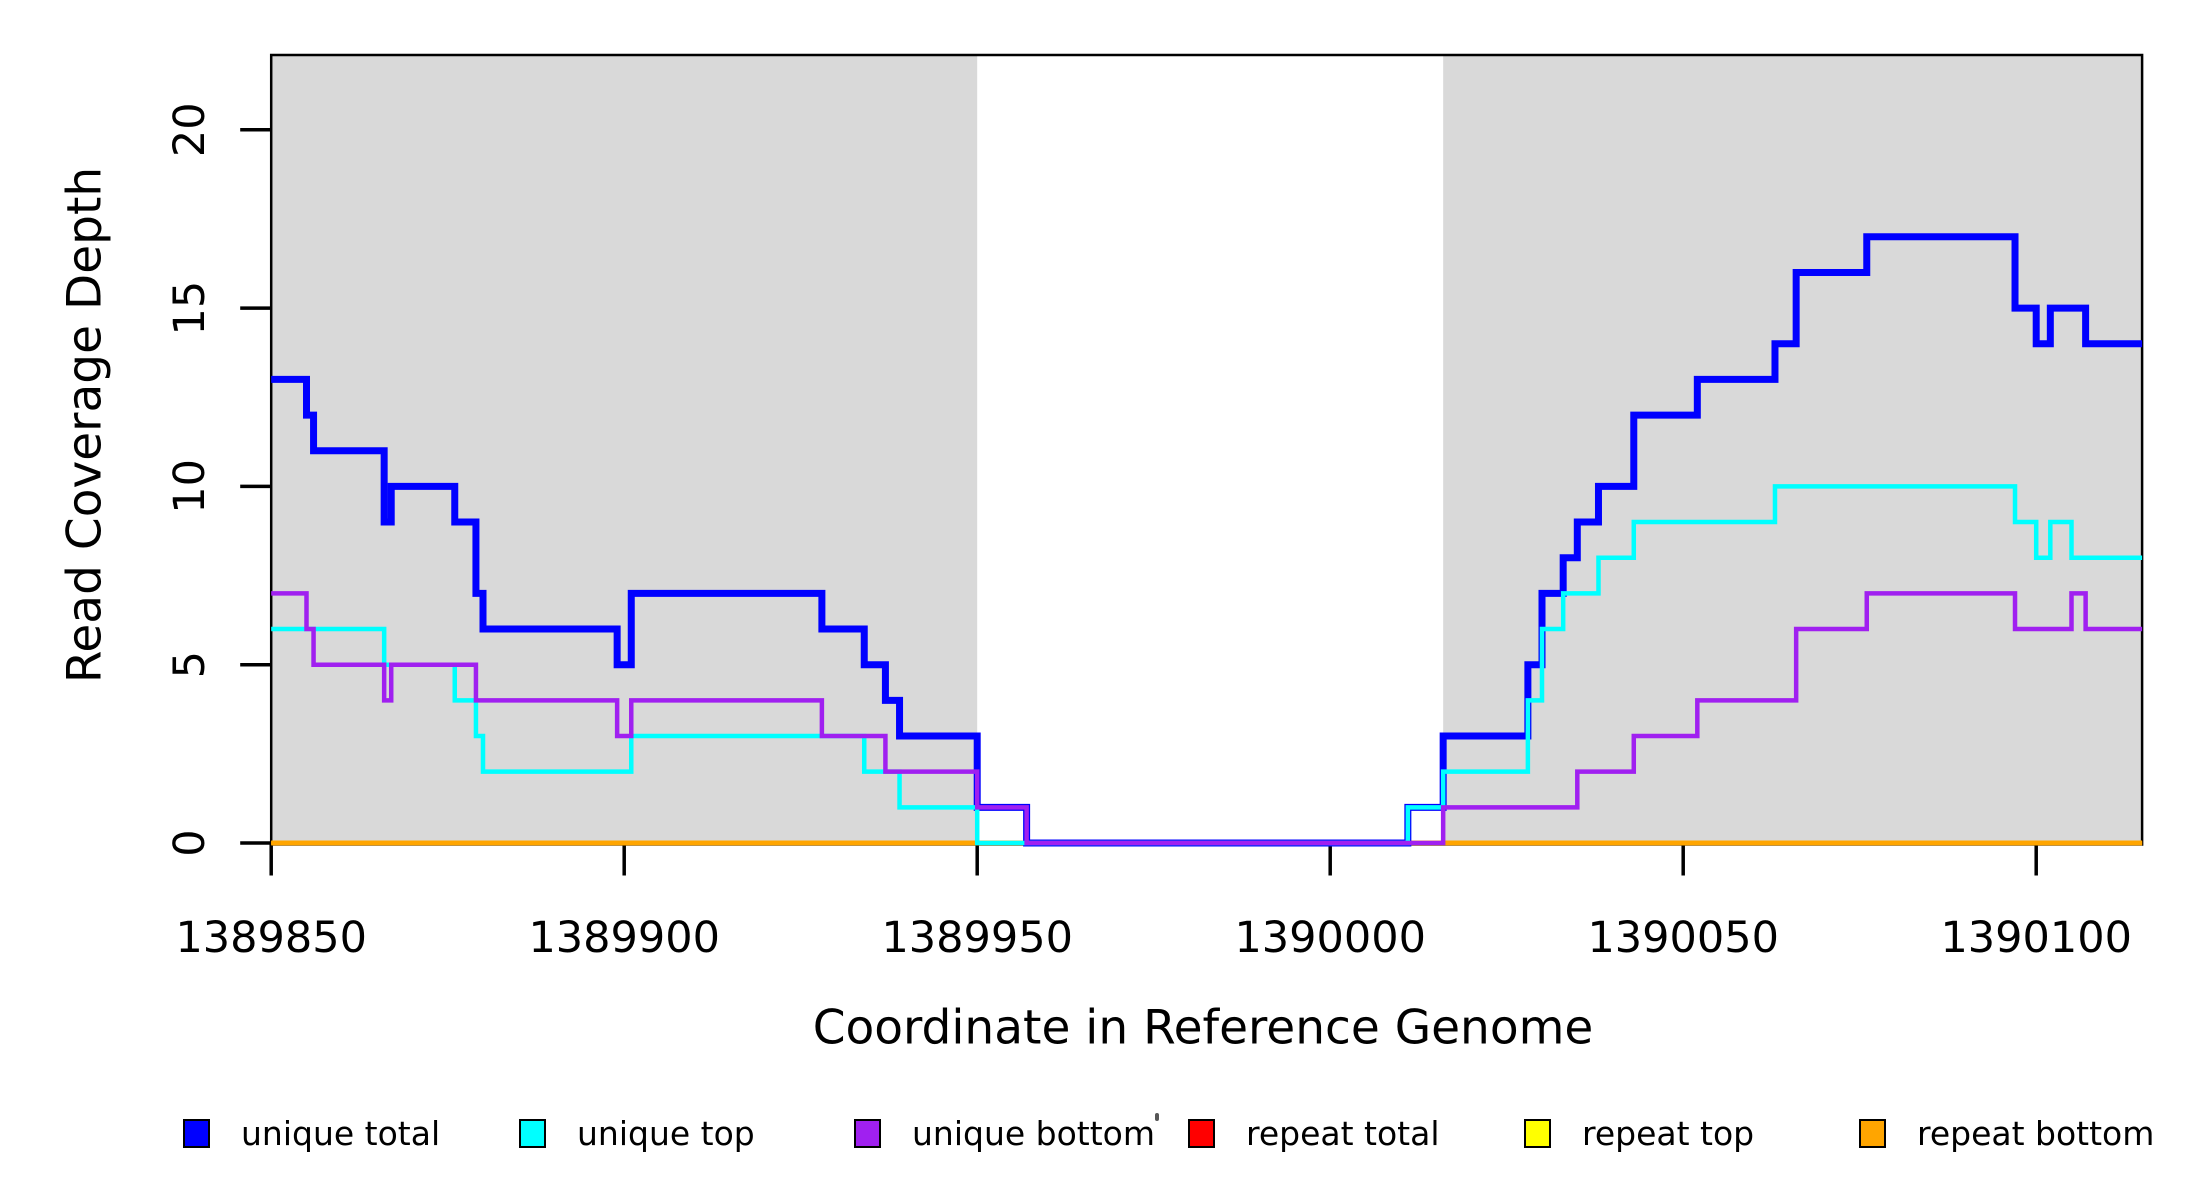  Describe the element at coordinates (190, 664) in the screenshot. I see `y-axis-tick-label: 5` at that location.